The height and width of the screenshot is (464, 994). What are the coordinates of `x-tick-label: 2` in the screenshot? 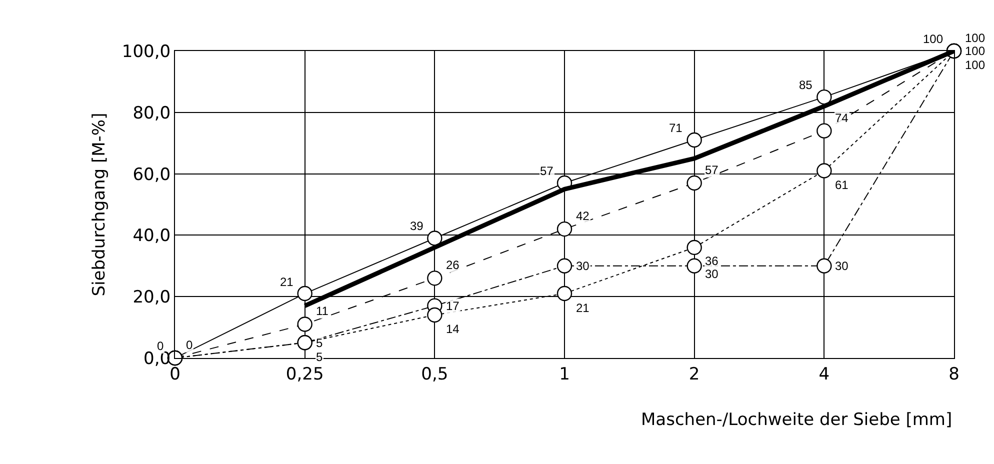 It's located at (694, 374).